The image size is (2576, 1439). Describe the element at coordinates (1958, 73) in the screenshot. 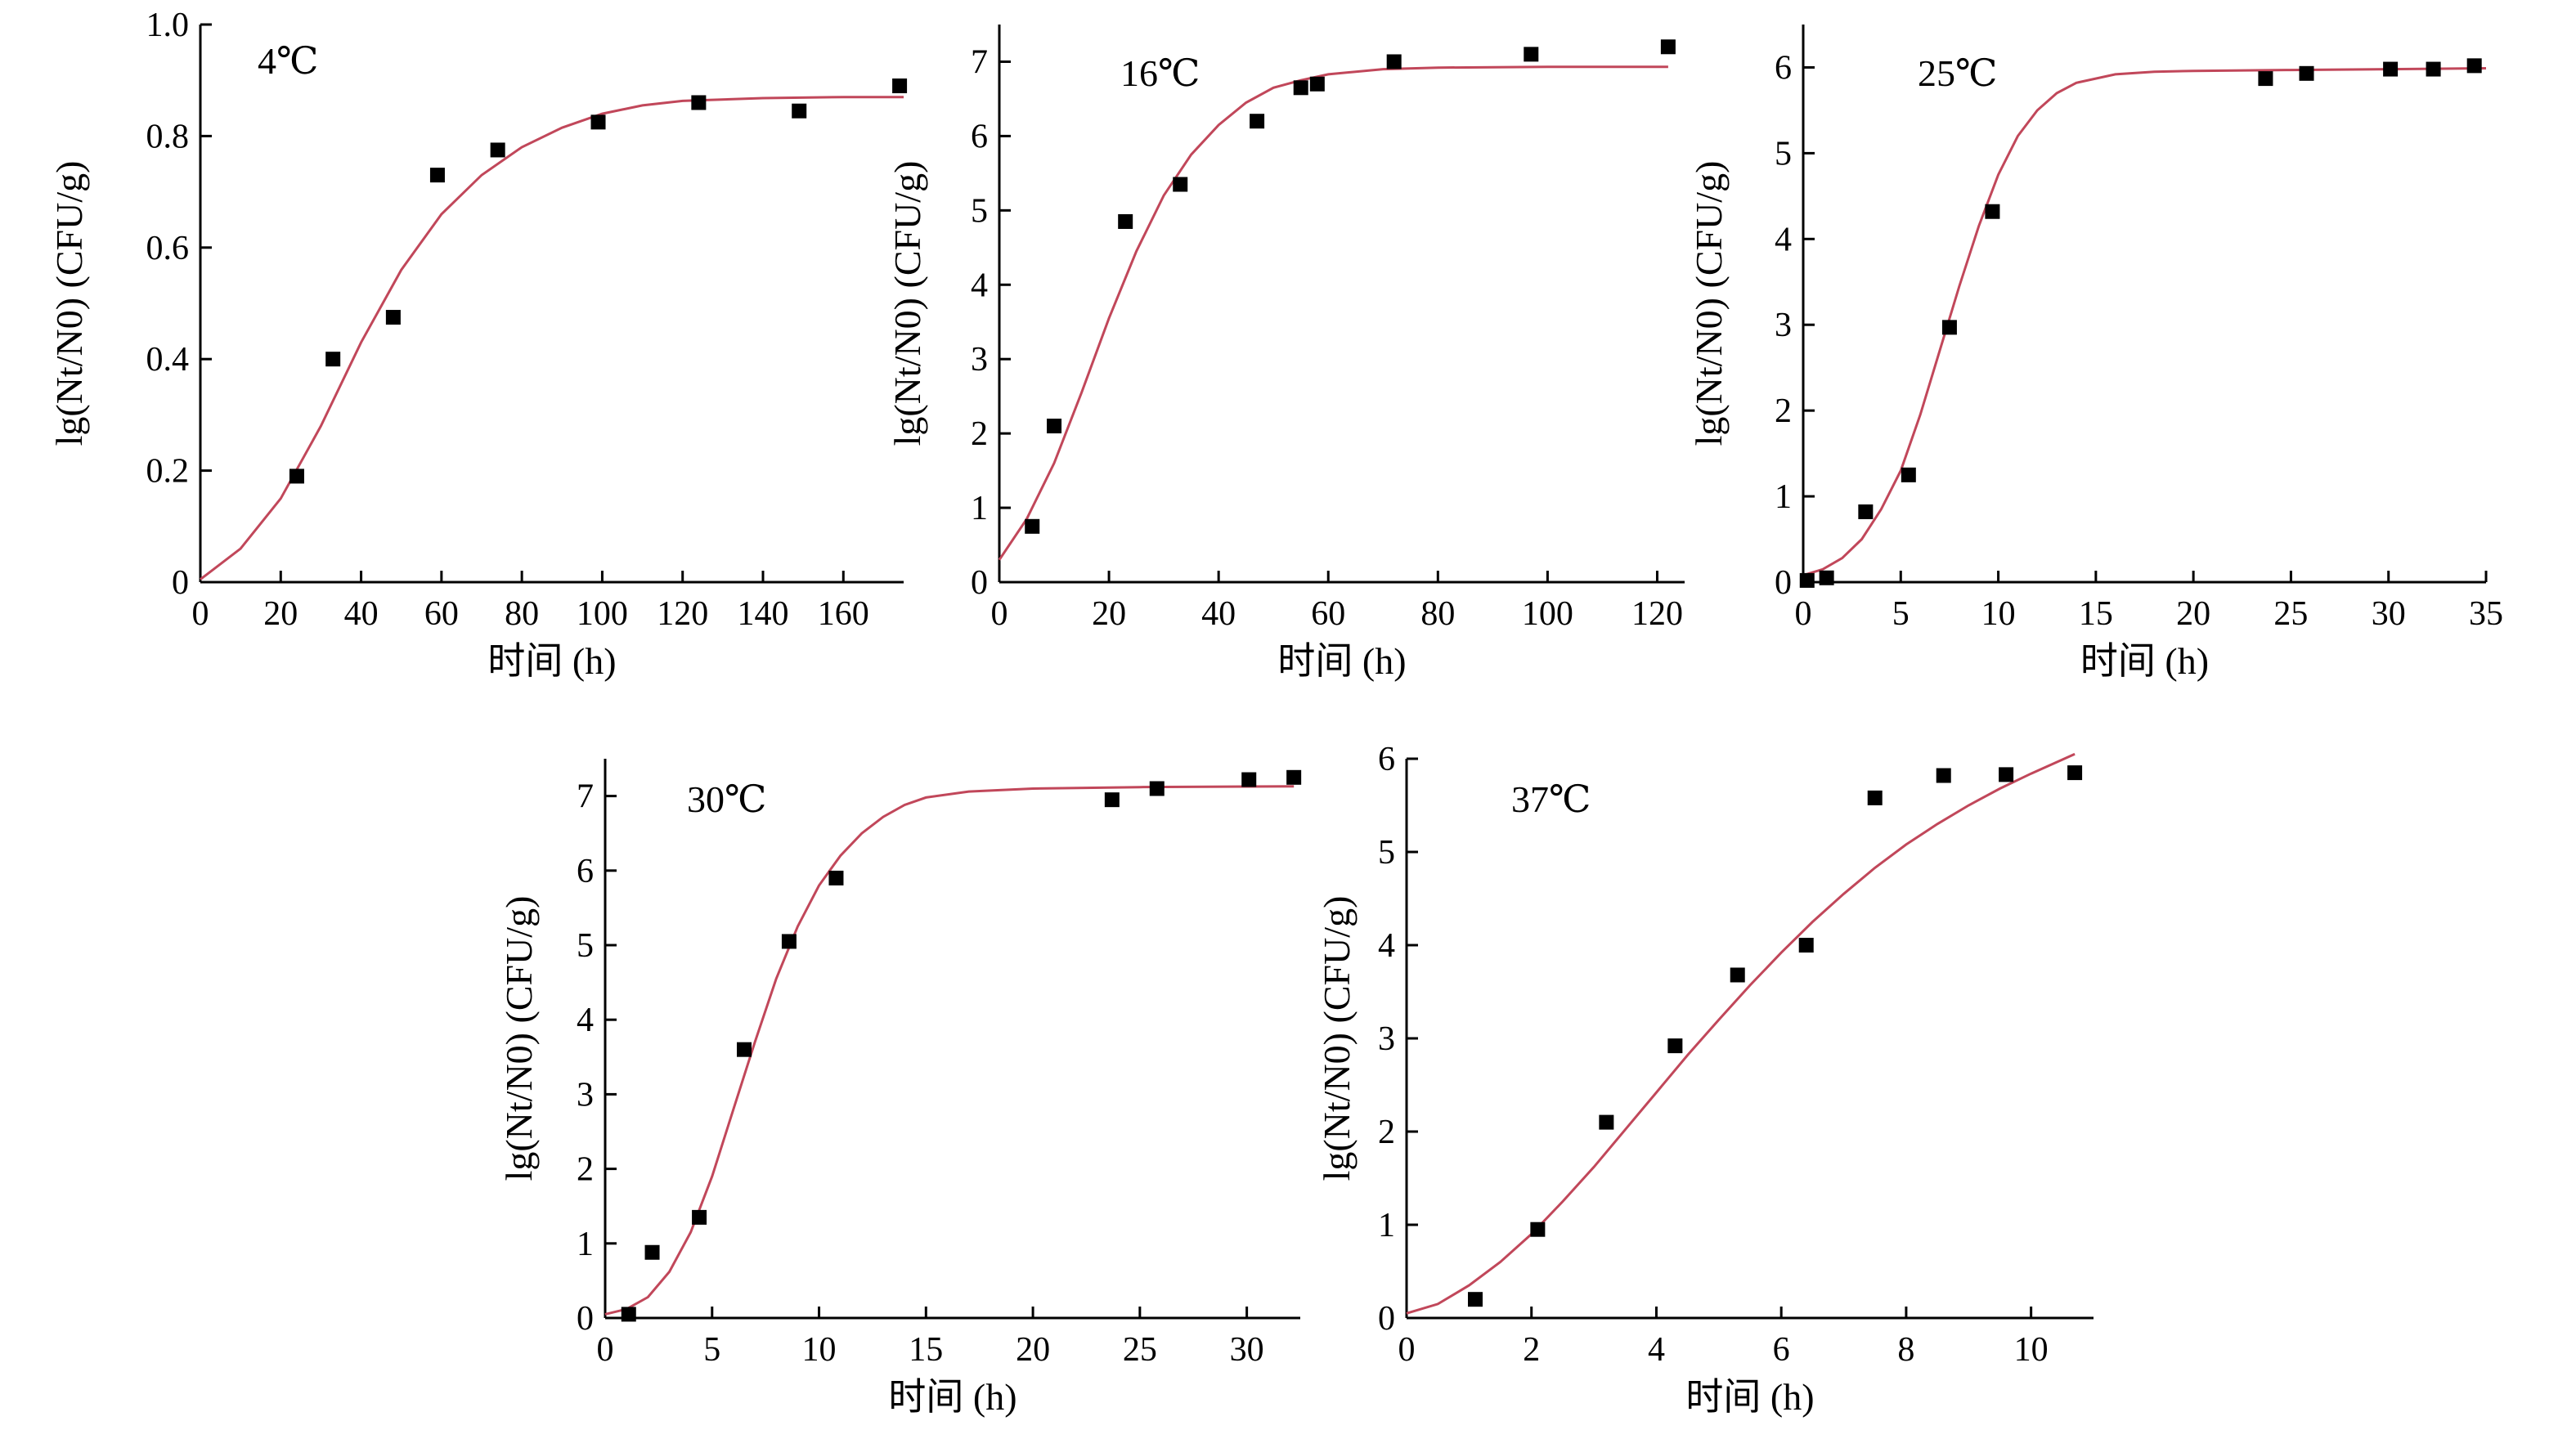

I see `panel-temperature-label: 25℃` at that location.